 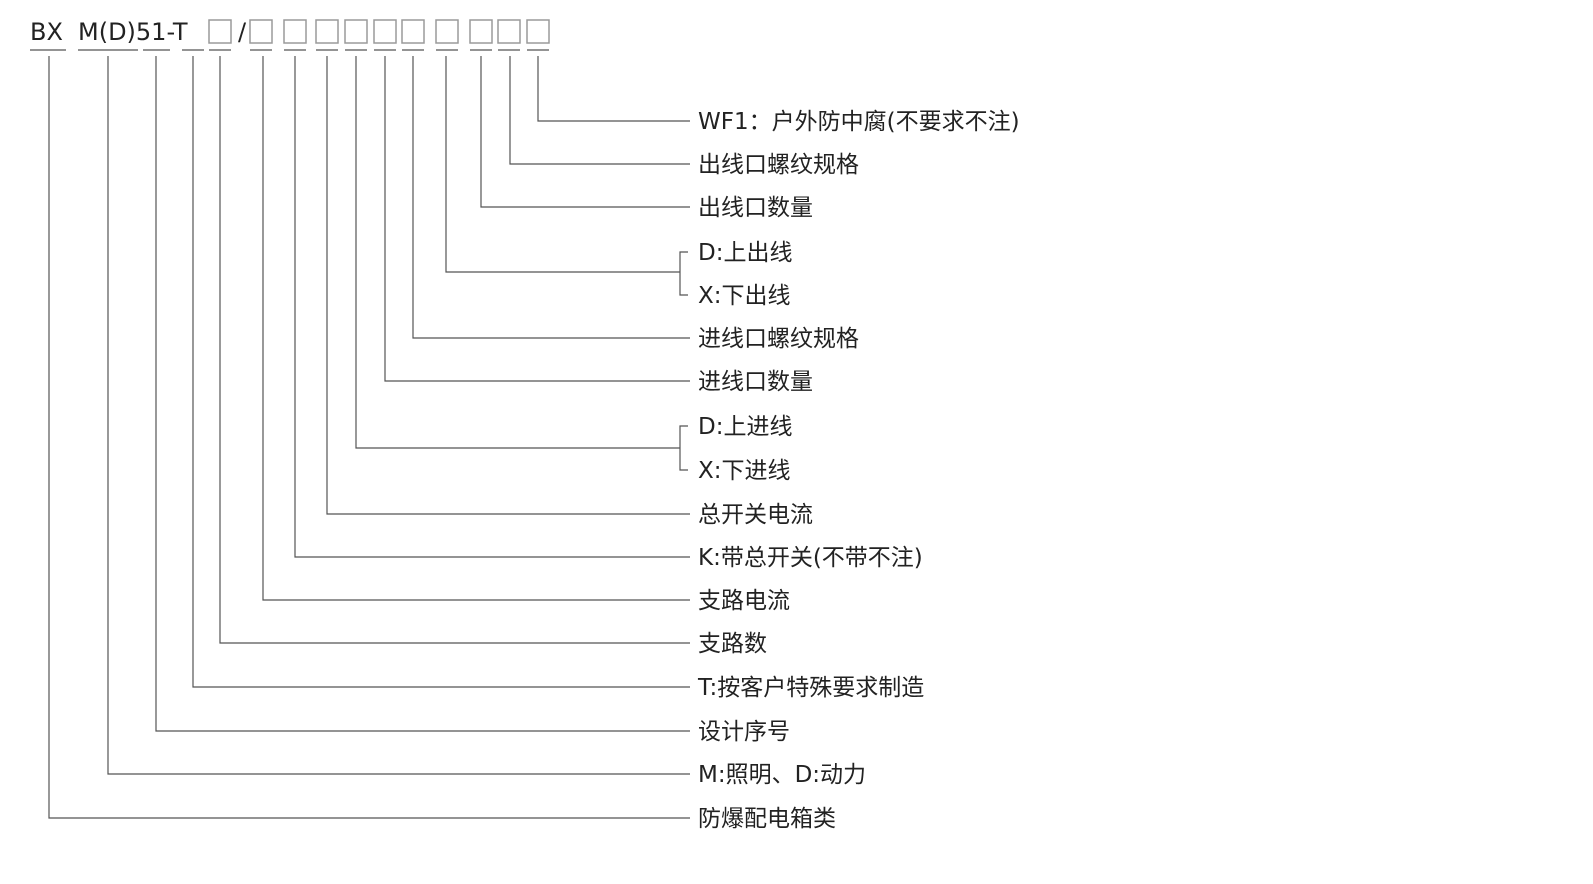 What do you see at coordinates (767, 819) in the screenshot?
I see `label-category: 防爆配电箱类` at bounding box center [767, 819].